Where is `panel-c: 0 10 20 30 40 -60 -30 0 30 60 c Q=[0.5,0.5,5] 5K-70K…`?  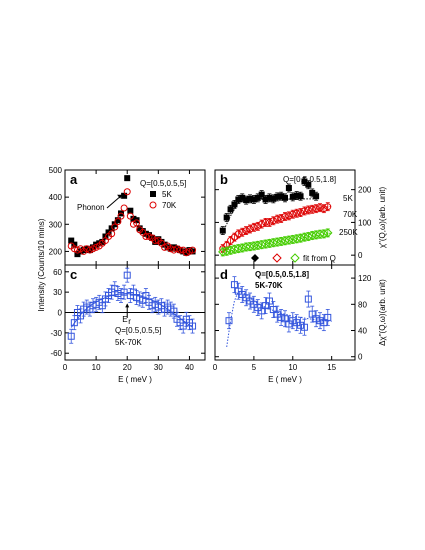 panel-c: 0 10 20 30 40 -60 -30 0 30 60 c Q=[0.5,0.5,5] 5K-70K… is located at coordinates (121, 301).